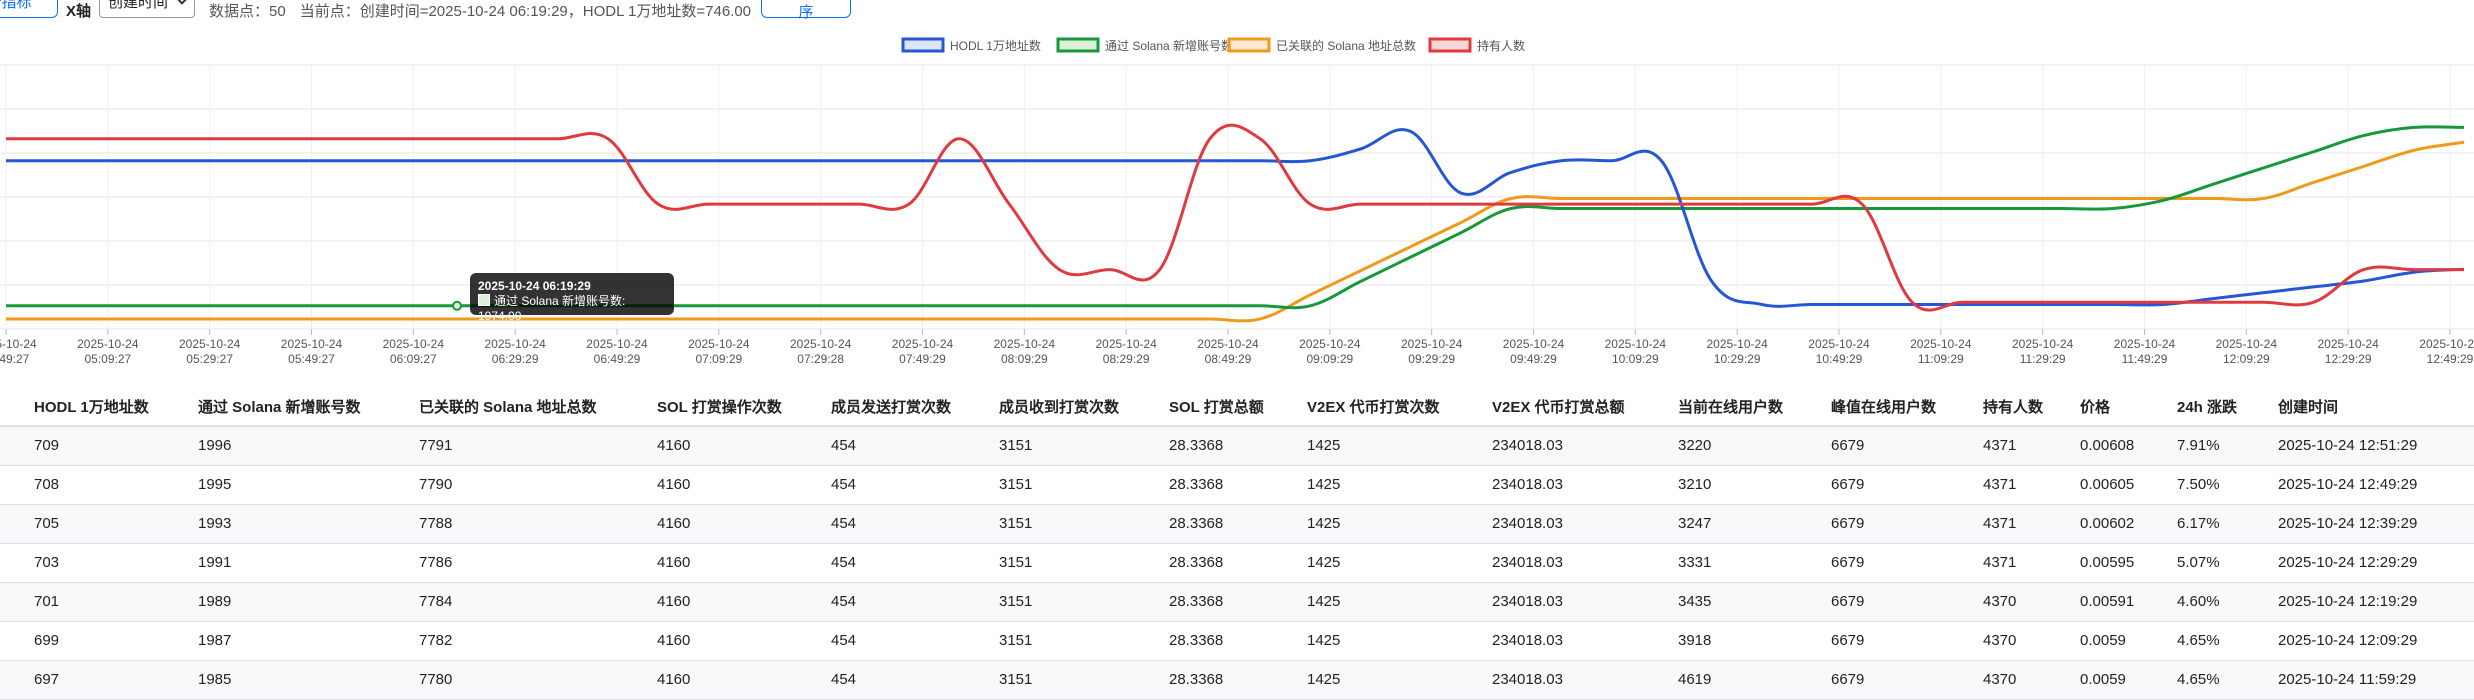 The image size is (2474, 700). Describe the element at coordinates (552, 308) in the screenshot. I see `tooltip-line: 通过 Solana 新增账号数: 1974.00` at that location.